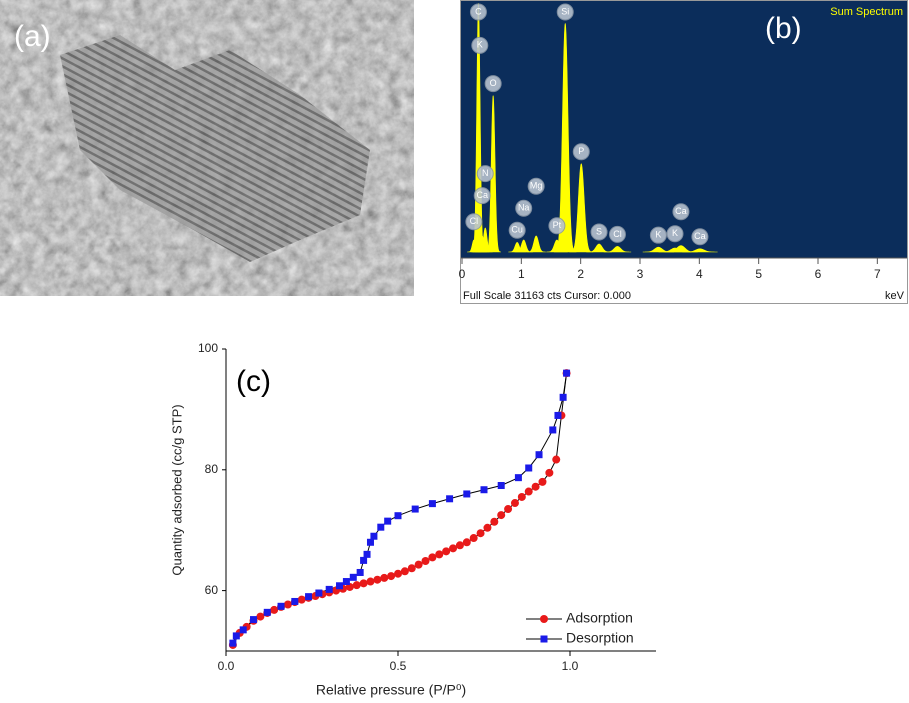 Image resolution: width=909 pixels, height=703 pixels. I want to click on x-axis-label: Relative pressure (P/P⁰), so click(391, 690).